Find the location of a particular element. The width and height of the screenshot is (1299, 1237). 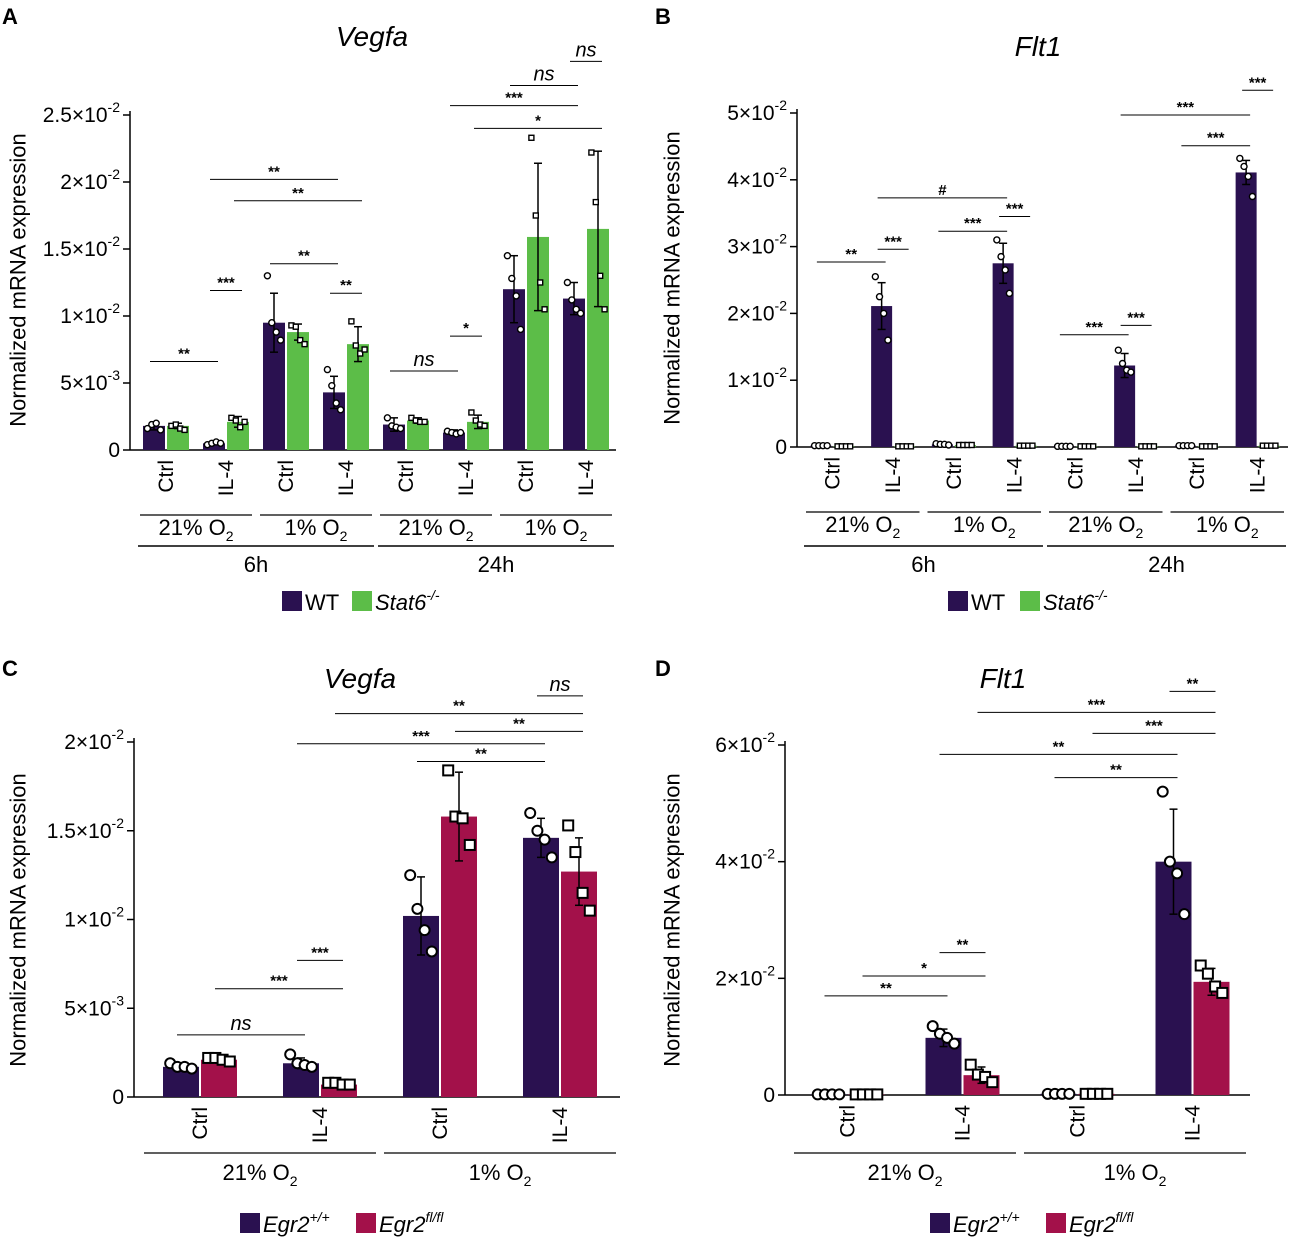

condition-text: 21% O is located at coordinates (191, 527).